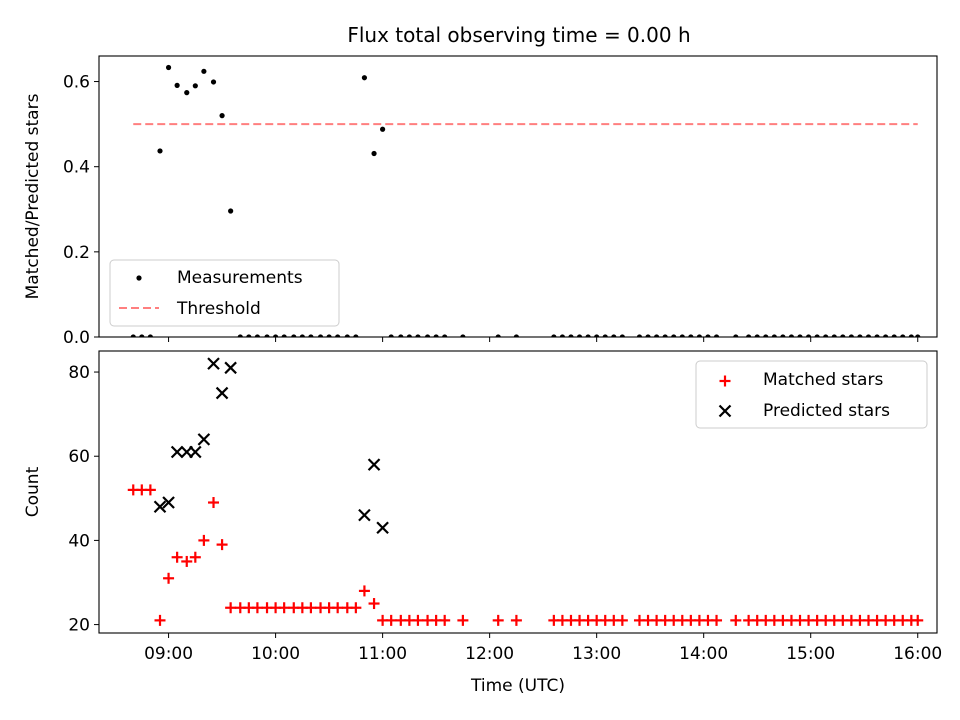 This screenshot has width=960, height=720. What do you see at coordinates (79, 373) in the screenshot?
I see `y-tick-label: 80` at bounding box center [79, 373].